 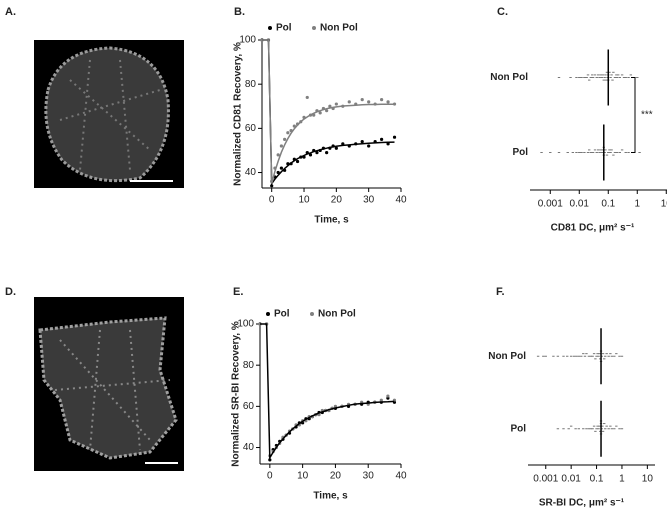 What do you see at coordinates (401, 476) in the screenshot?
I see `x-tick-label: 40` at bounding box center [401, 476].